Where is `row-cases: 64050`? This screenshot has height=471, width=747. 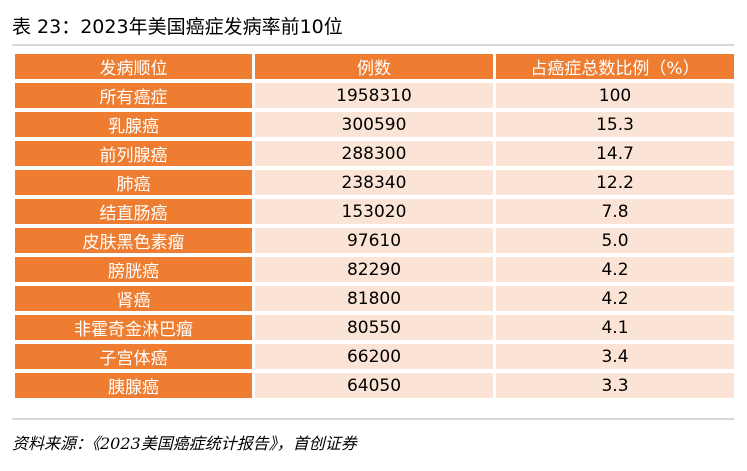
row-cases: 64050 is located at coordinates (374, 385).